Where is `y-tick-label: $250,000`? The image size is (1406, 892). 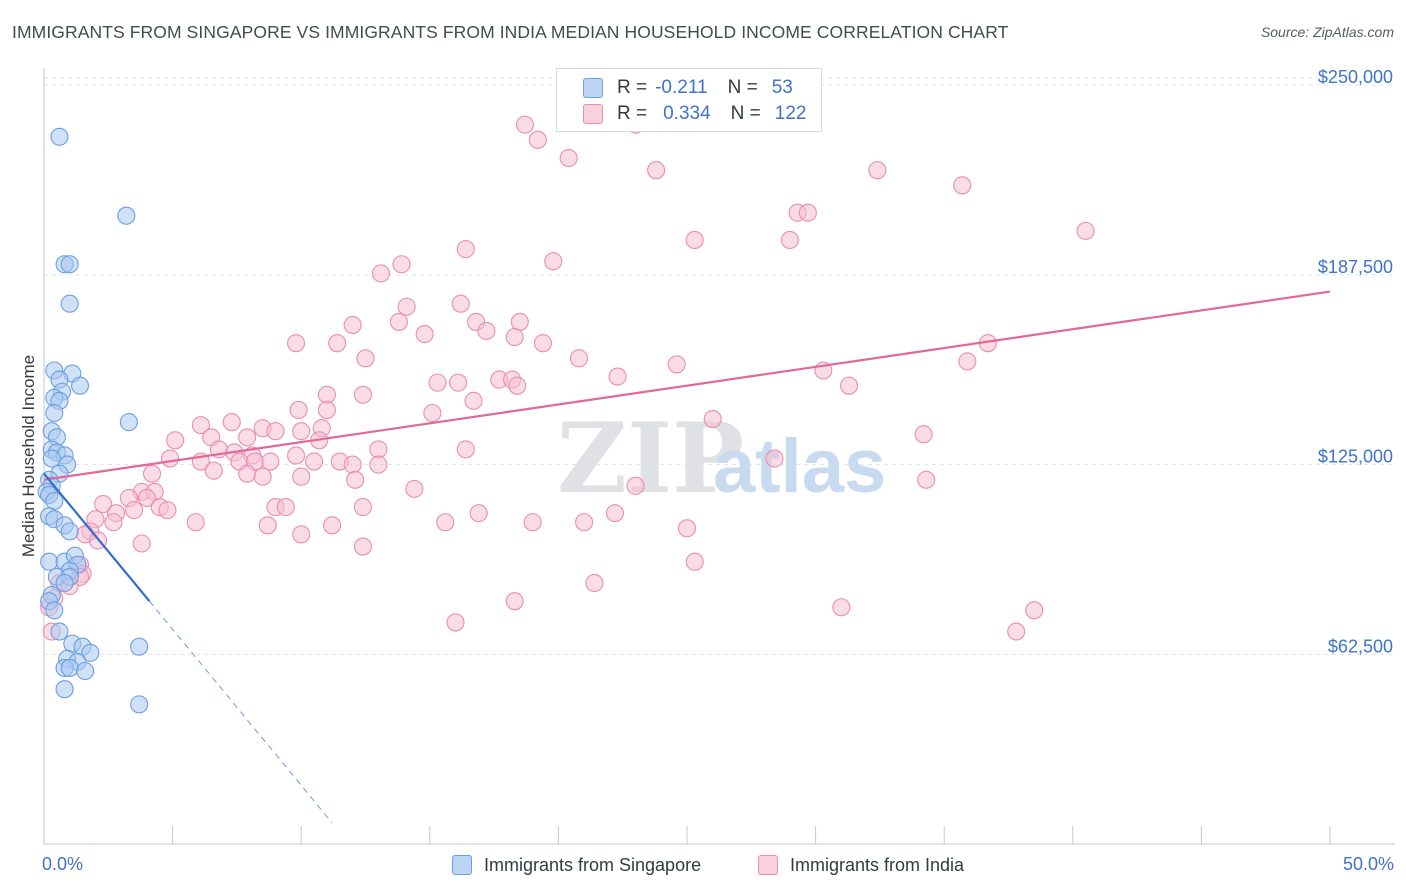 y-tick-label: $250,000 is located at coordinates (1355, 77).